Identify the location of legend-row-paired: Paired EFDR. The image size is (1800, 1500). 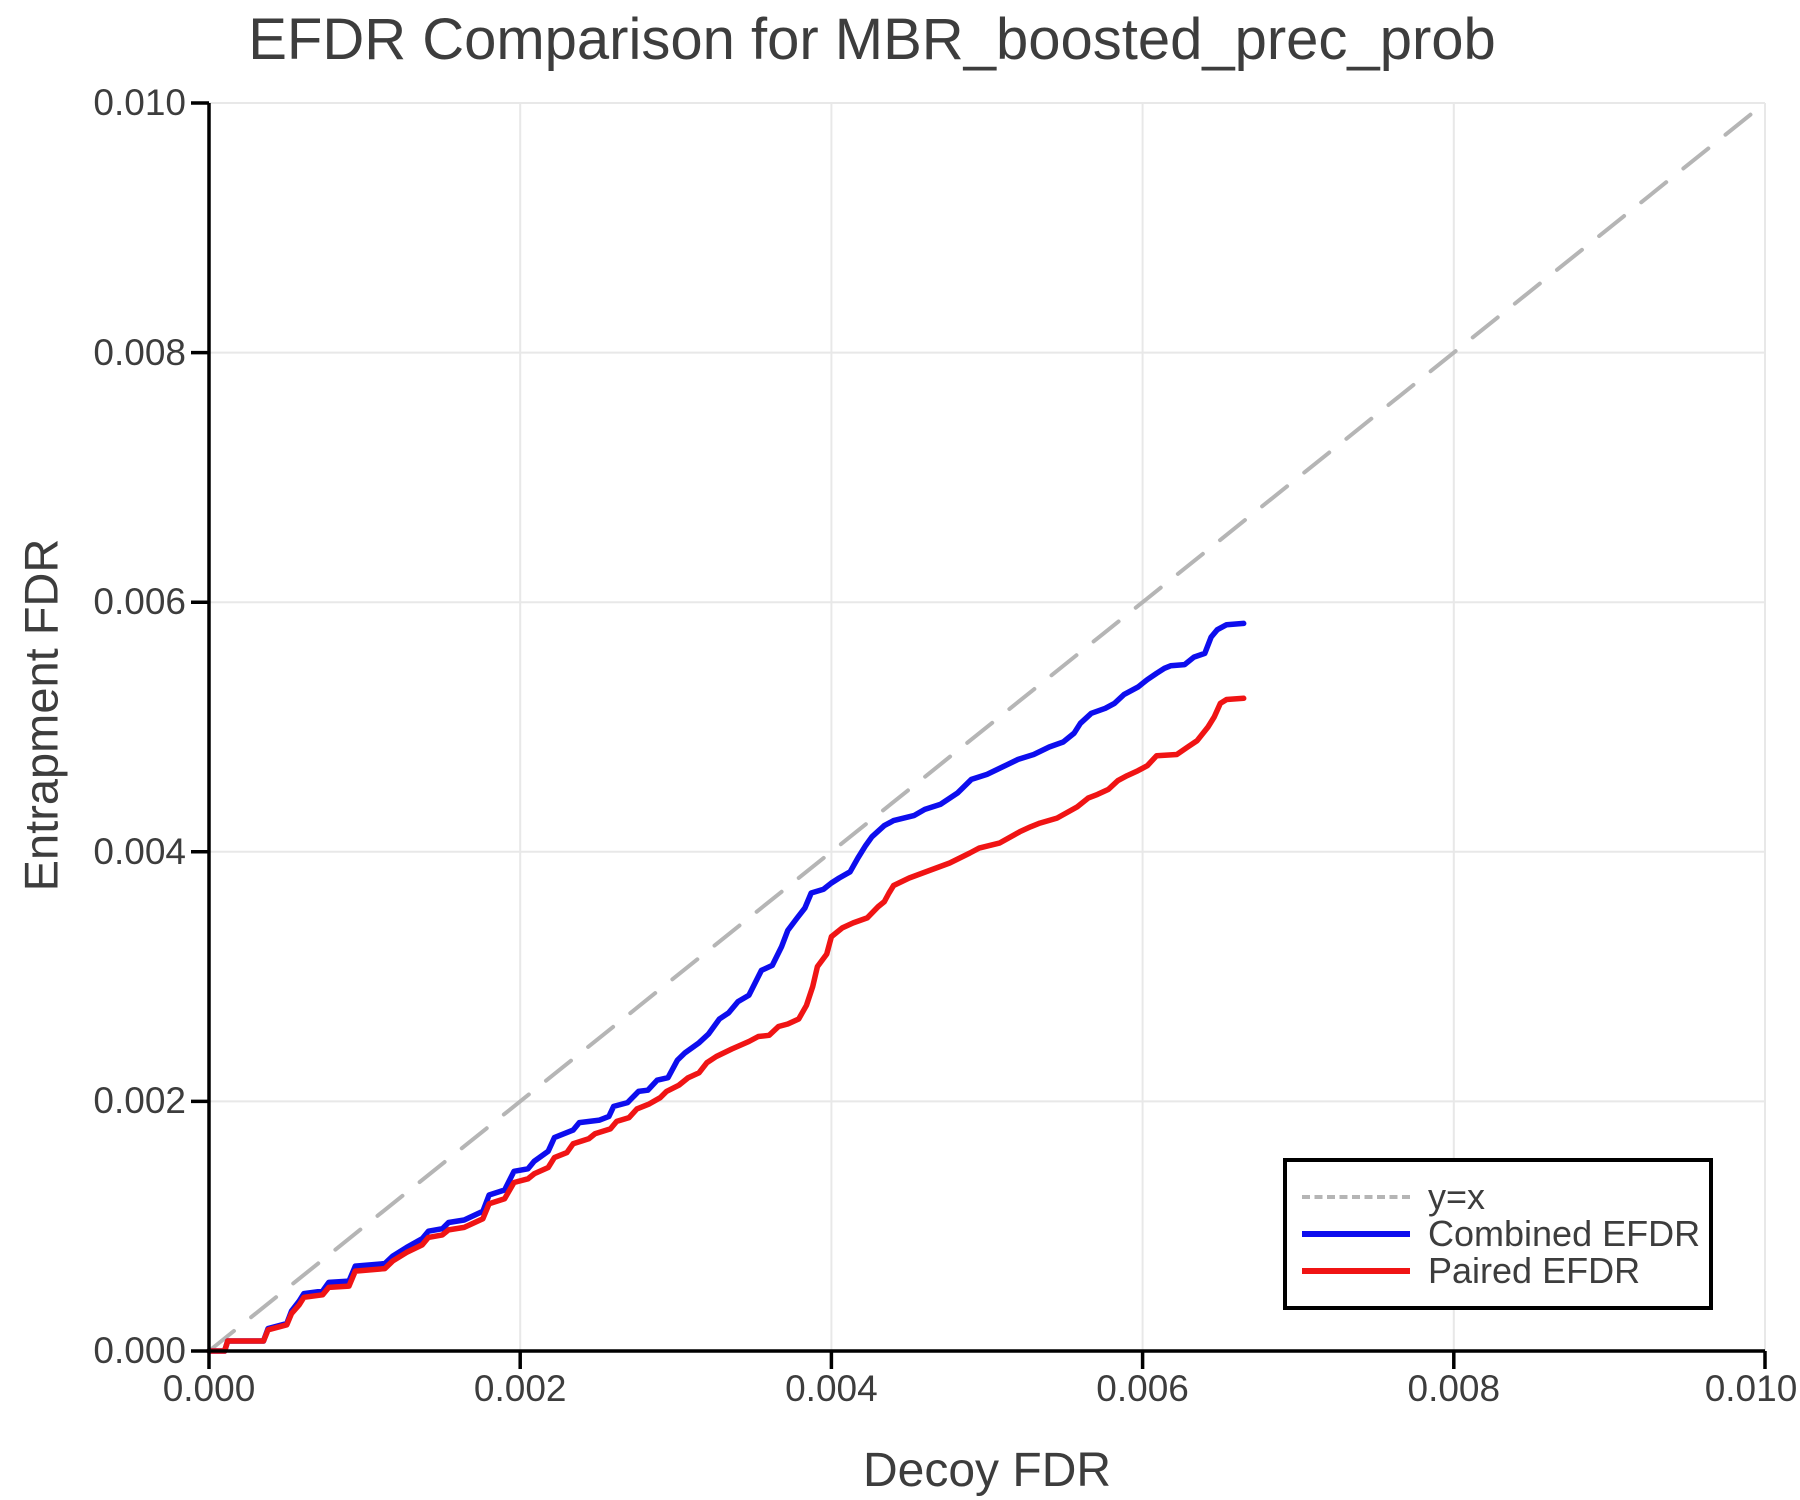
(1505, 1270).